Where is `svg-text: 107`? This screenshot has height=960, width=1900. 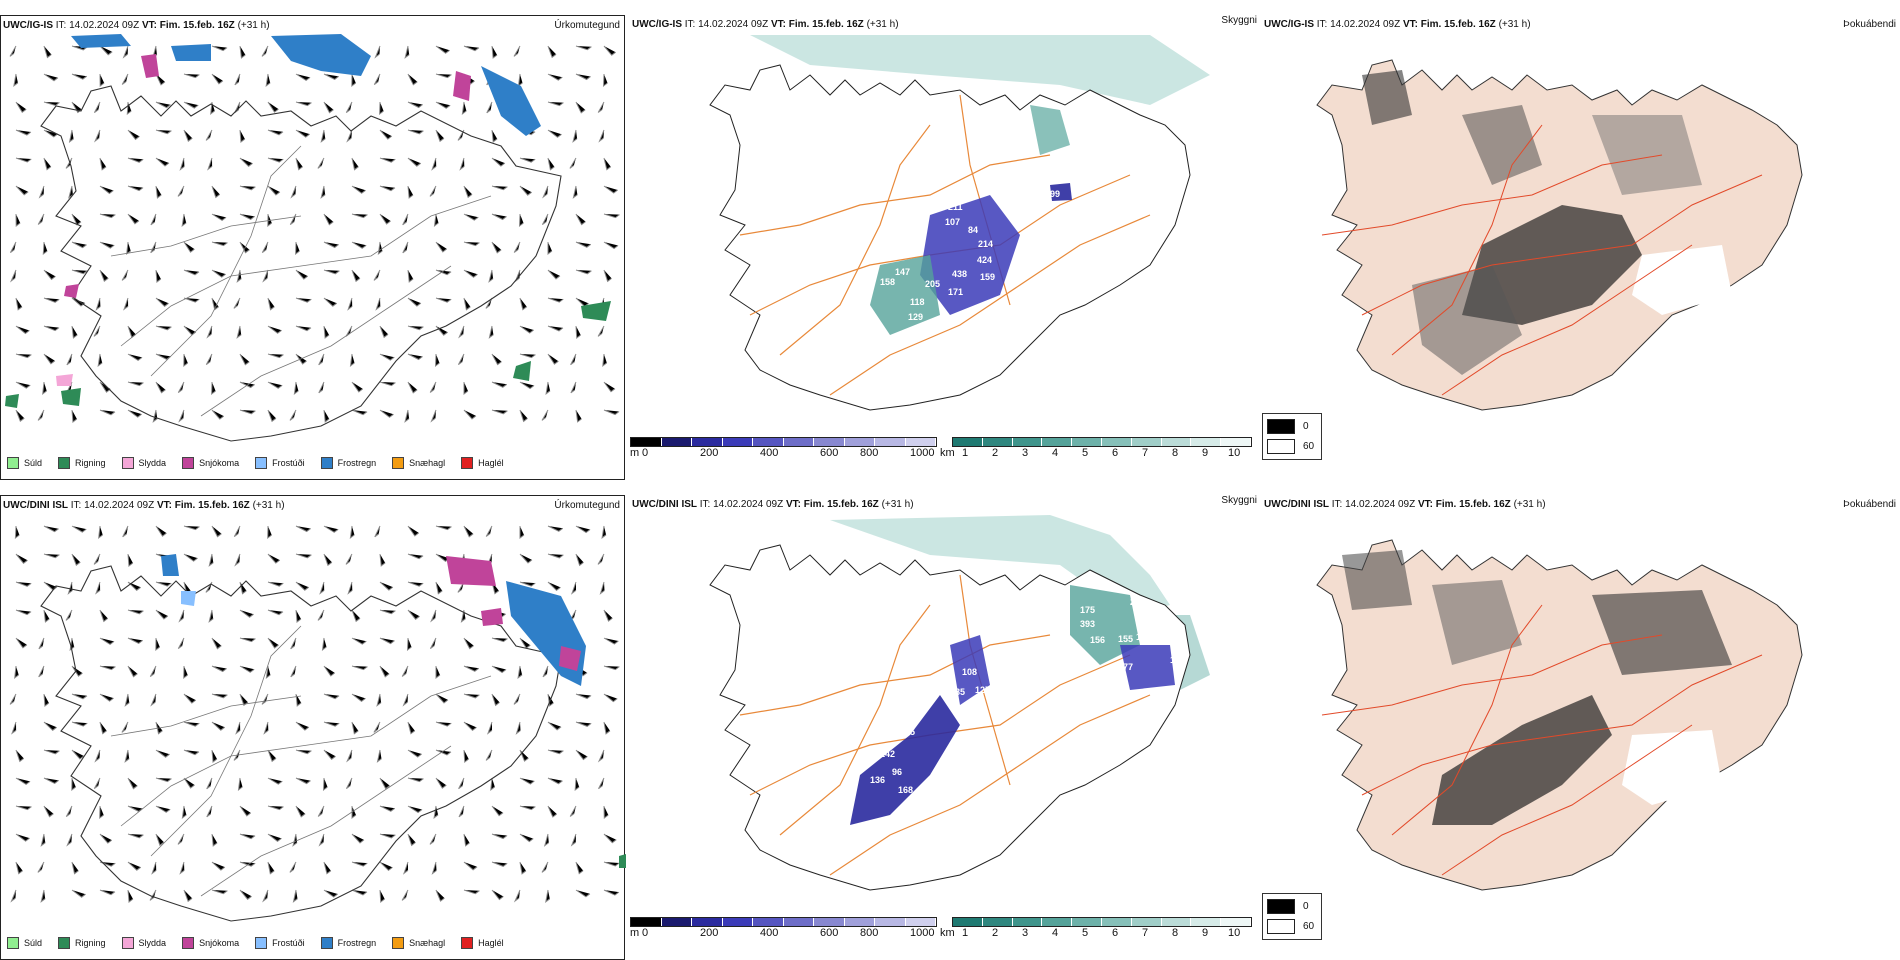 svg-text: 107 is located at coordinates (952, 222).